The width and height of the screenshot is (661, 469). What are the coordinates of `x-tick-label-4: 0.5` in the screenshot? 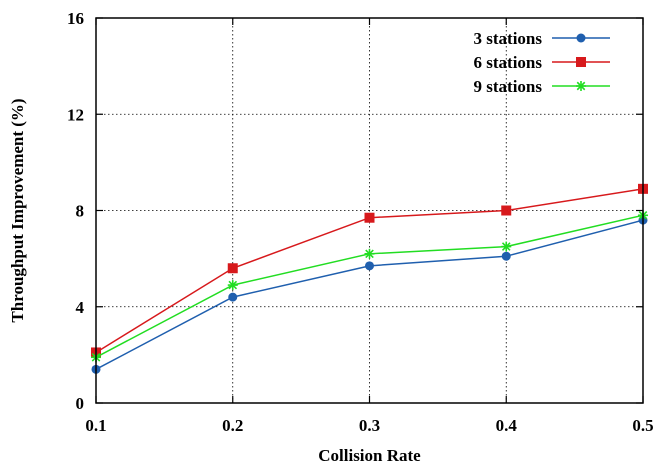 It's located at (642, 425).